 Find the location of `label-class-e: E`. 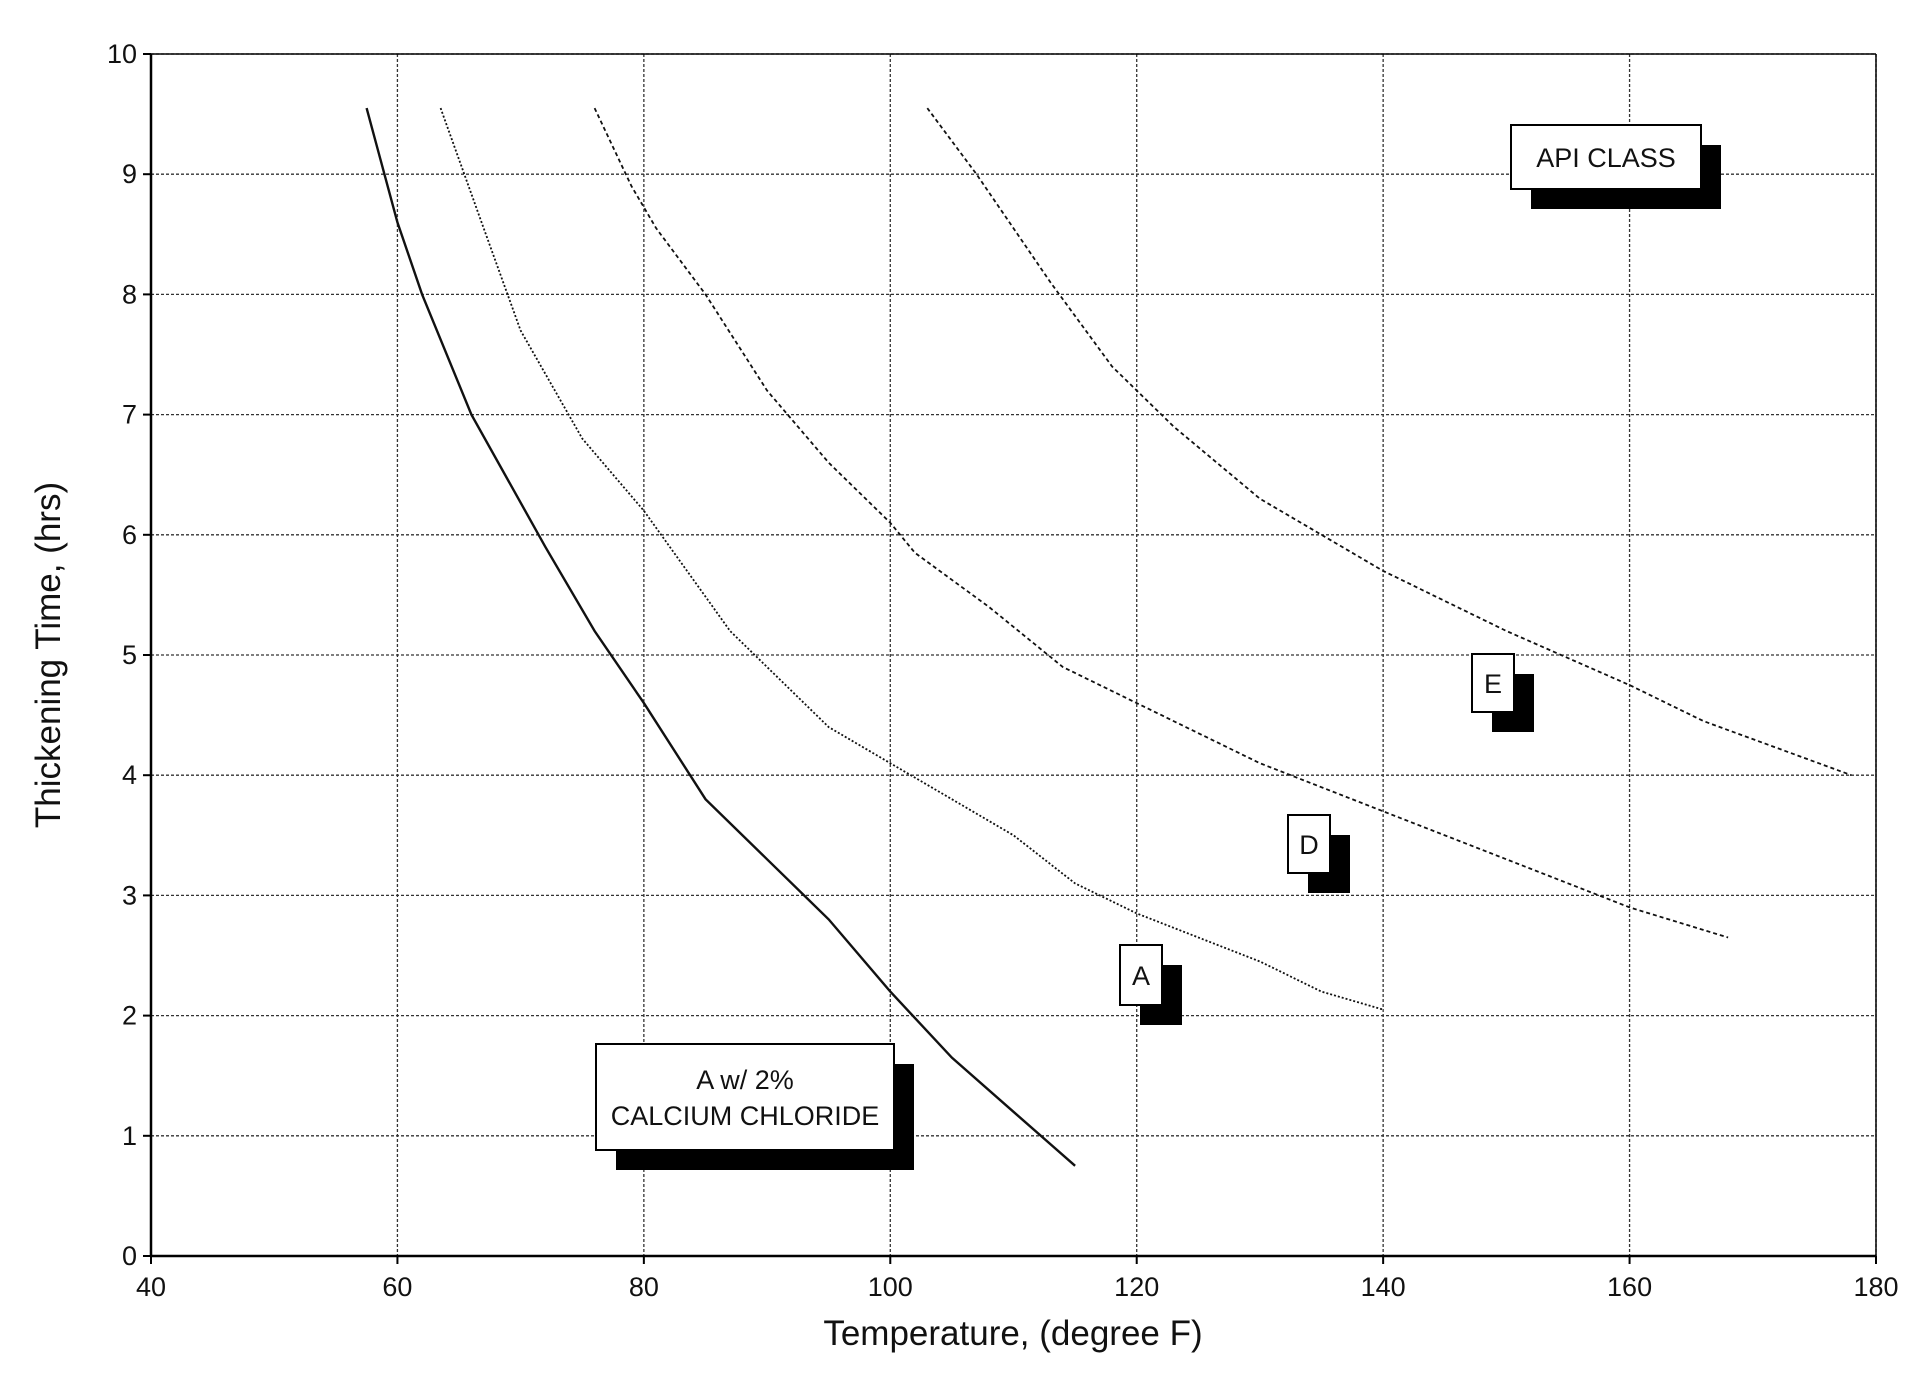

label-class-e: E is located at coordinates (1502, 692).